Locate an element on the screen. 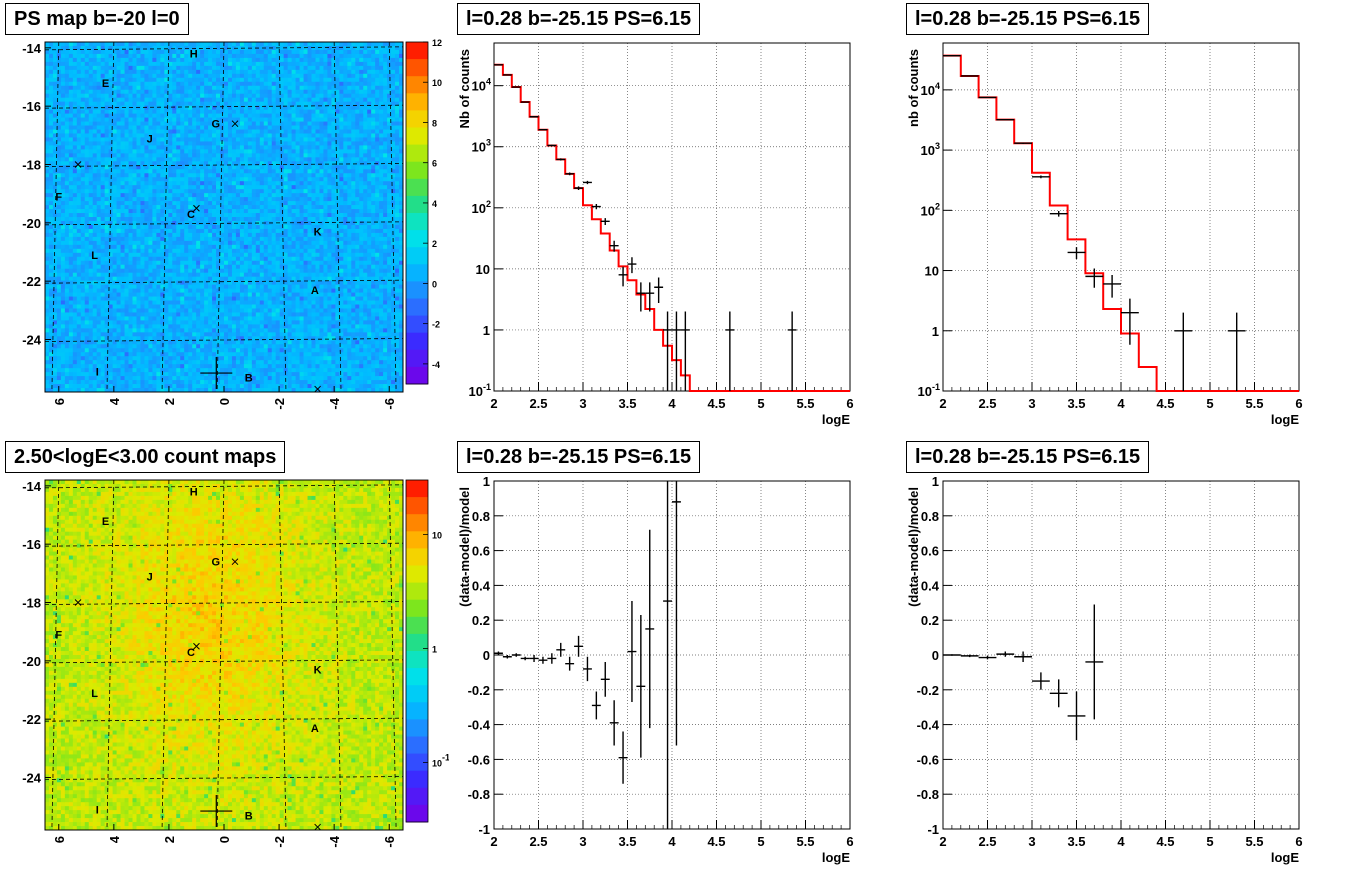  colorbar-tick-label: 1 is located at coordinates (434, 649).